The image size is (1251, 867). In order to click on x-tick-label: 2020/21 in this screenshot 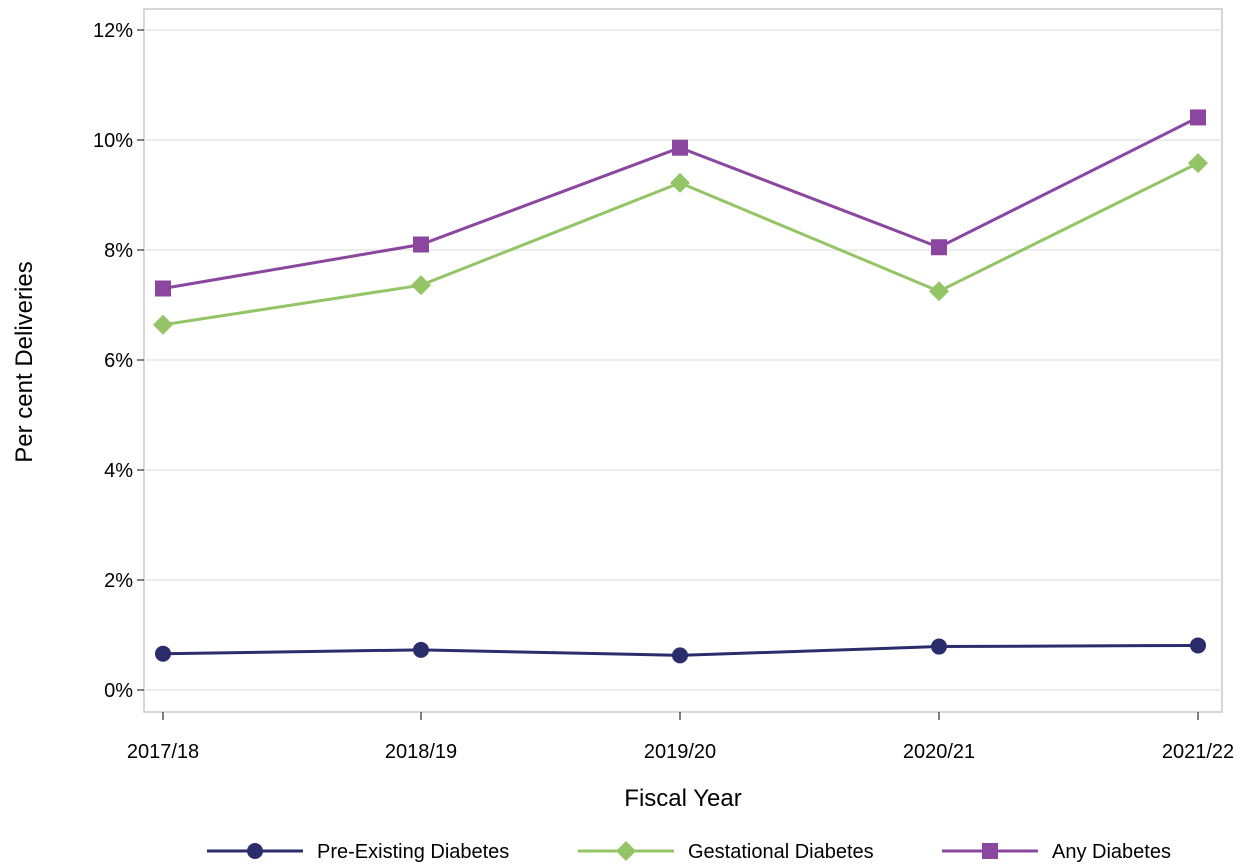, I will do `click(939, 752)`.